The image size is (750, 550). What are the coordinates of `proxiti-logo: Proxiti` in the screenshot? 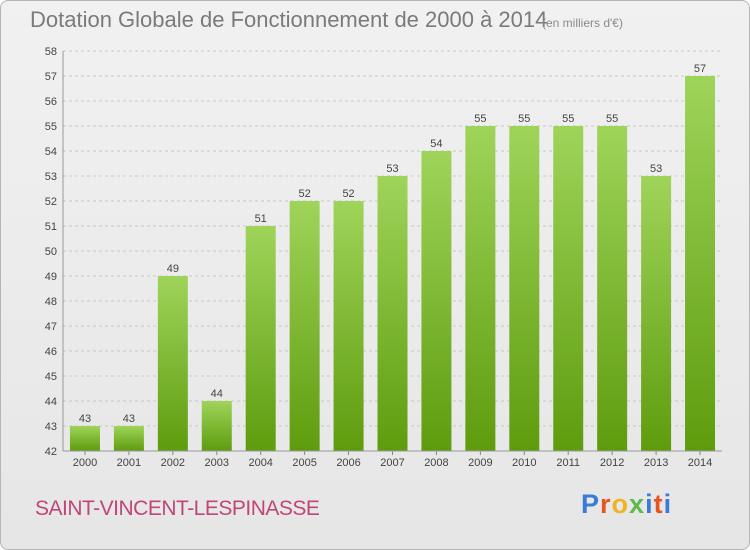 It's located at (626, 504).